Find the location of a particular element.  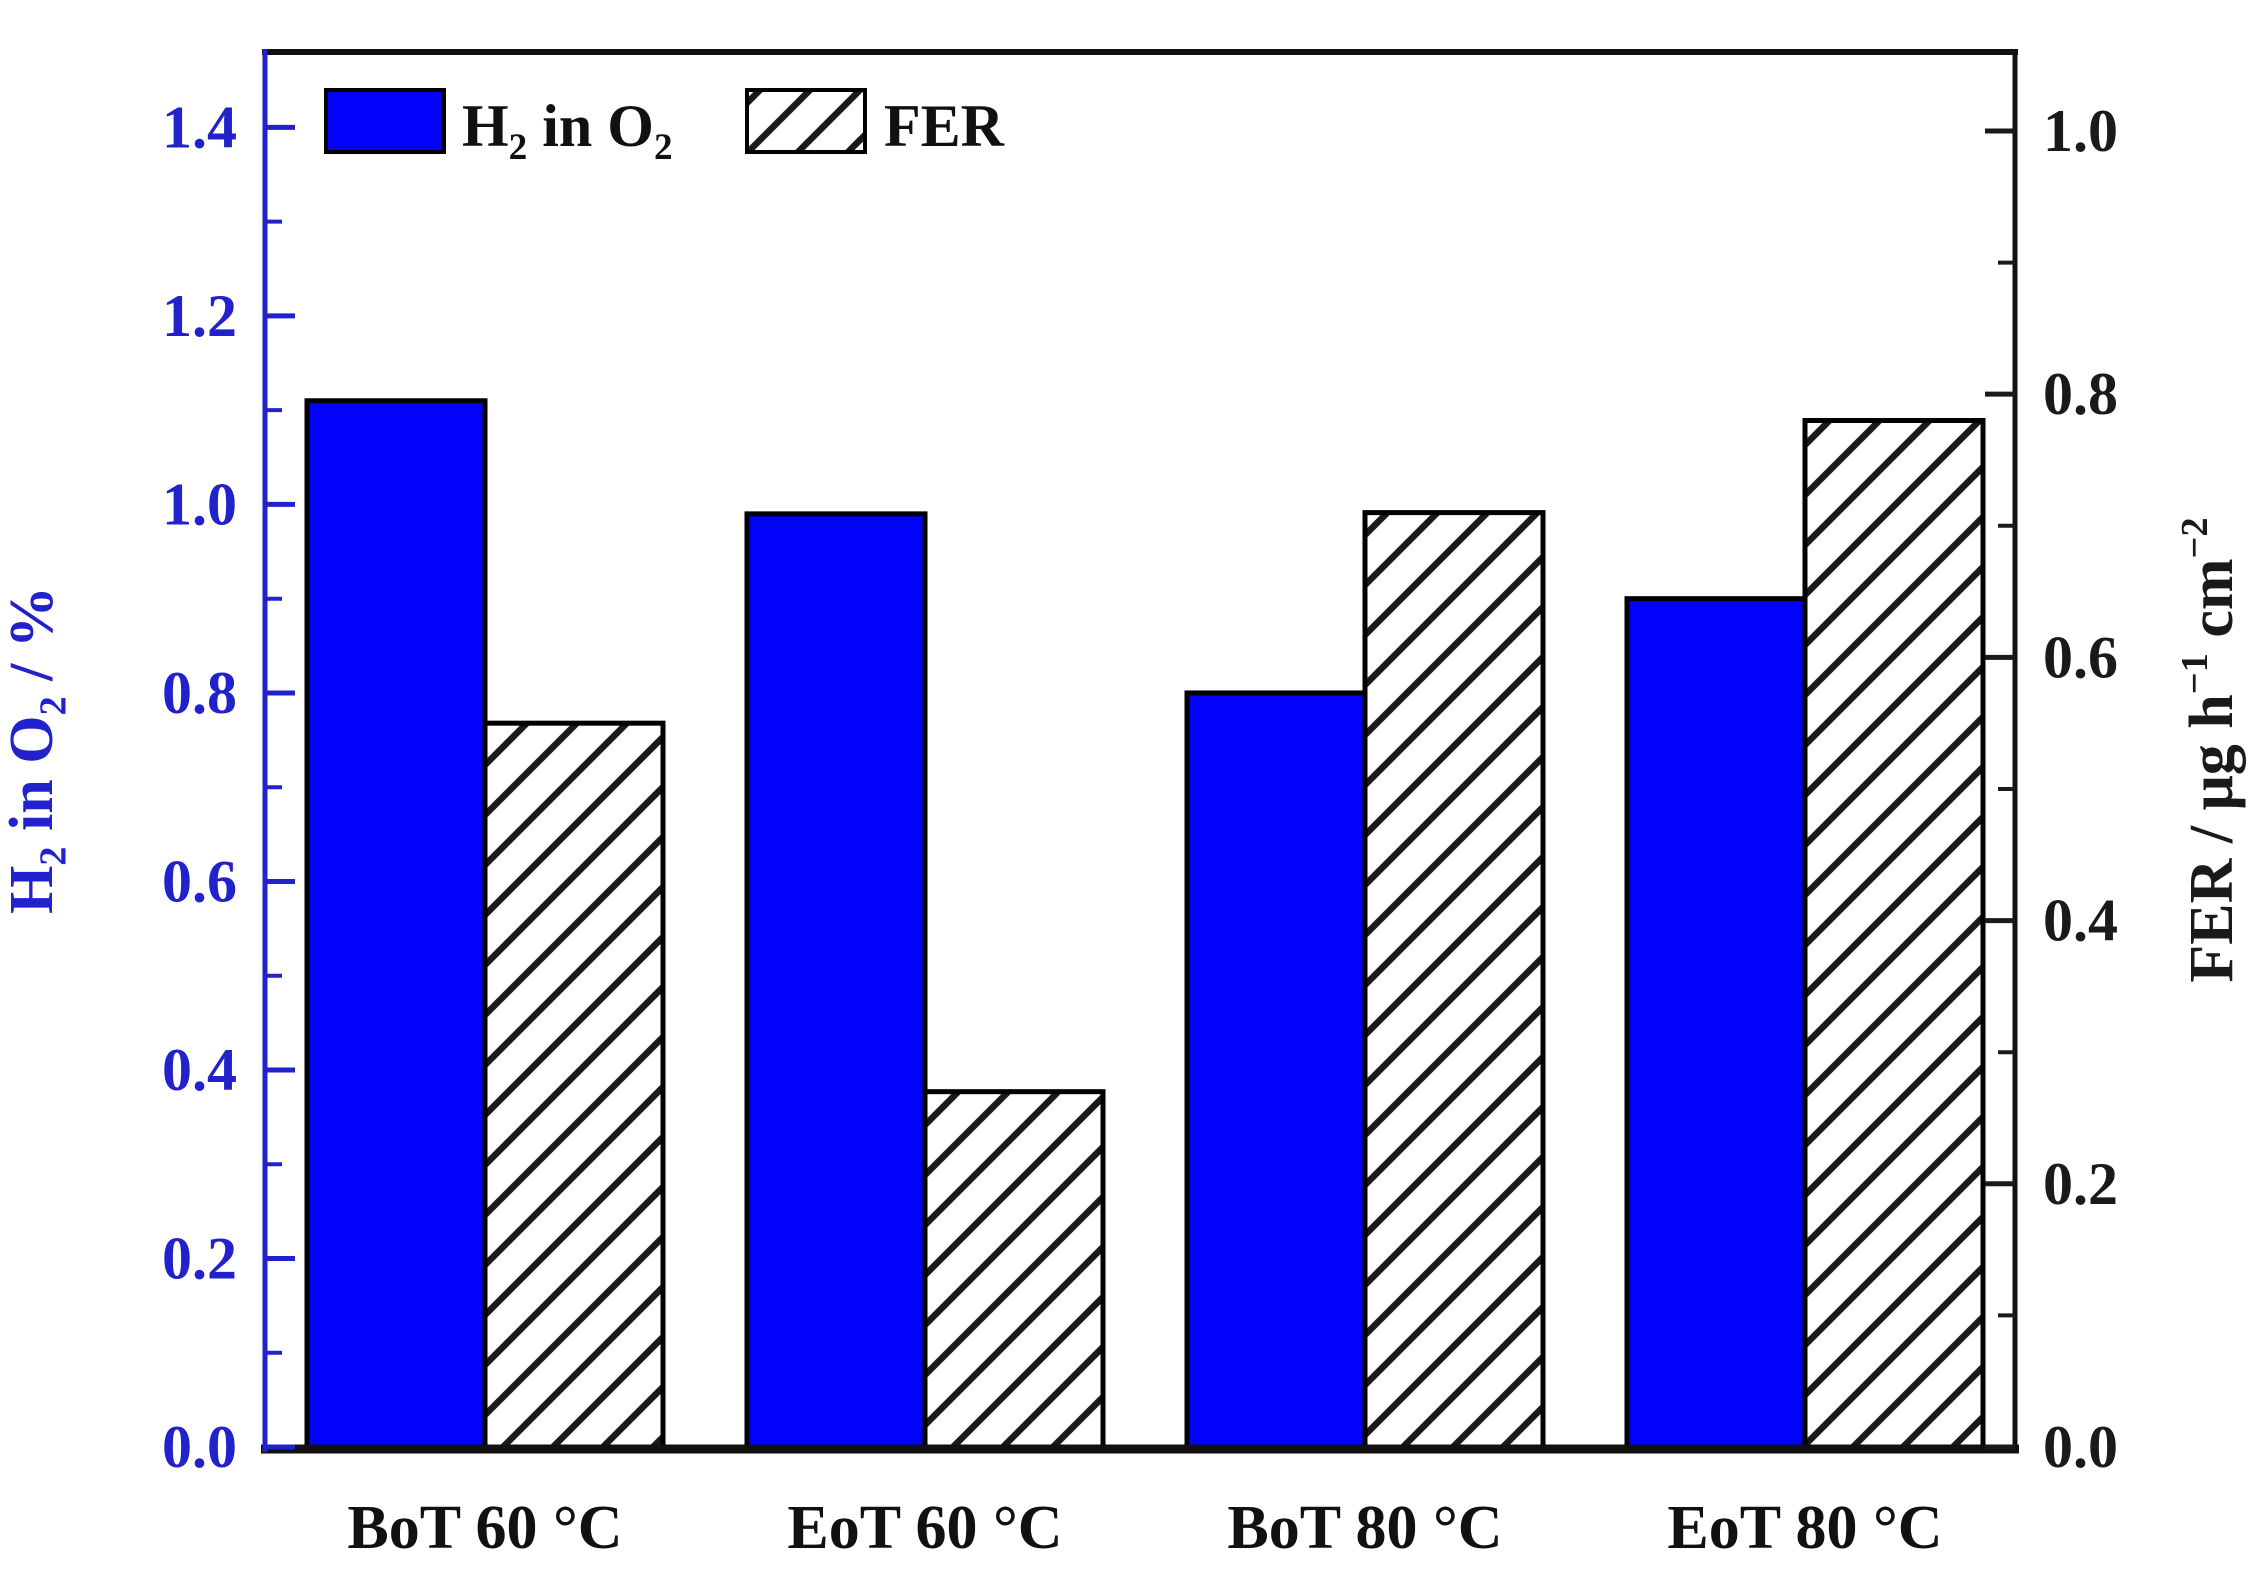

right-axis-tick-label: 0.2 is located at coordinates (2080, 1184).